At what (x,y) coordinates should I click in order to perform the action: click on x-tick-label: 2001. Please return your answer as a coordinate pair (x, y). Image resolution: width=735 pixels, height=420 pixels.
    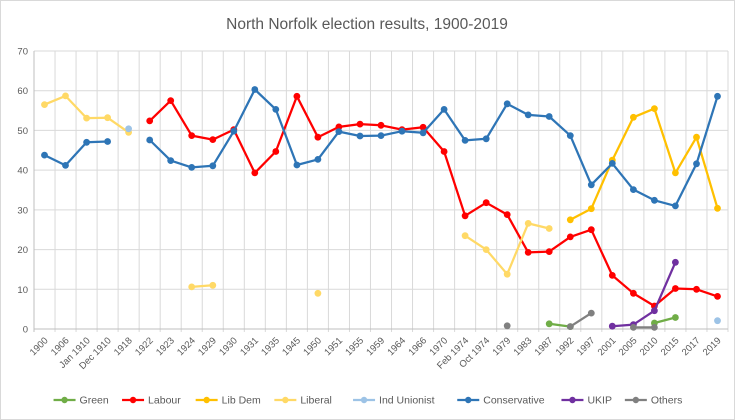
    Looking at the image, I should click on (607, 346).